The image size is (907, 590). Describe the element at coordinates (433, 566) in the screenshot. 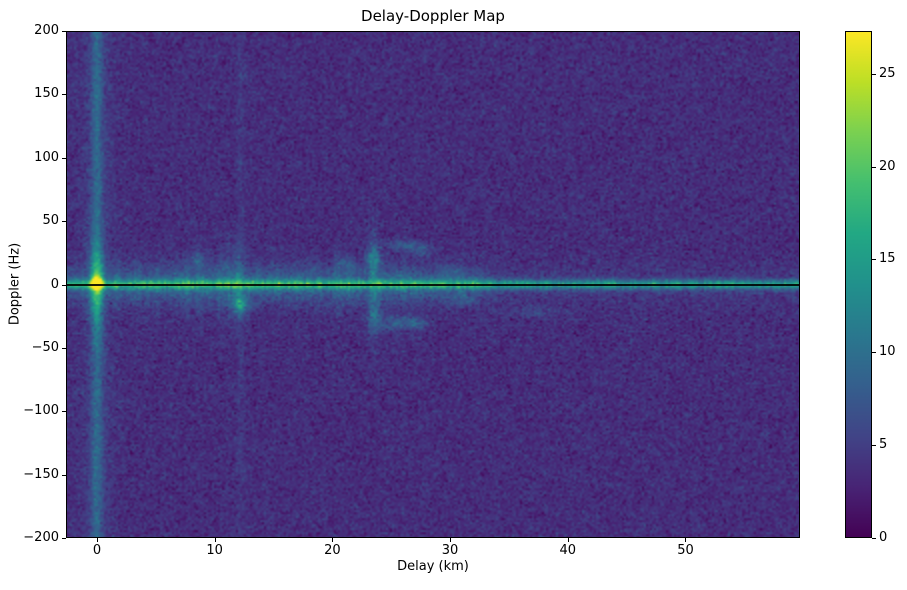

I see `x-axis-label: Delay (km)` at that location.